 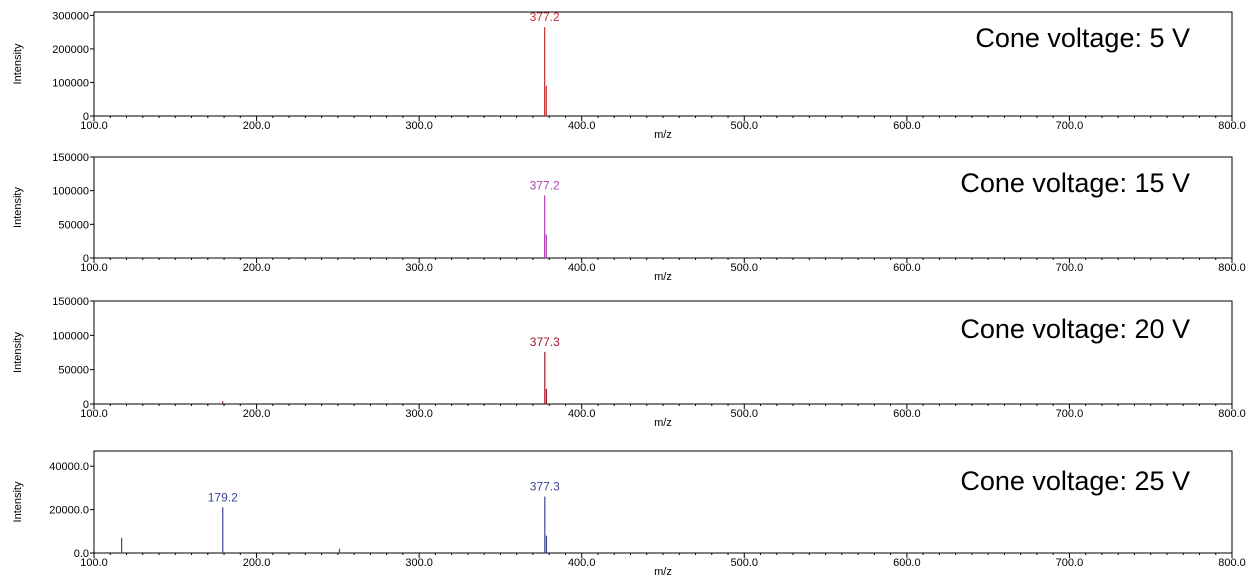 What do you see at coordinates (70, 16) in the screenshot?
I see `y-tick-label: 300000` at bounding box center [70, 16].